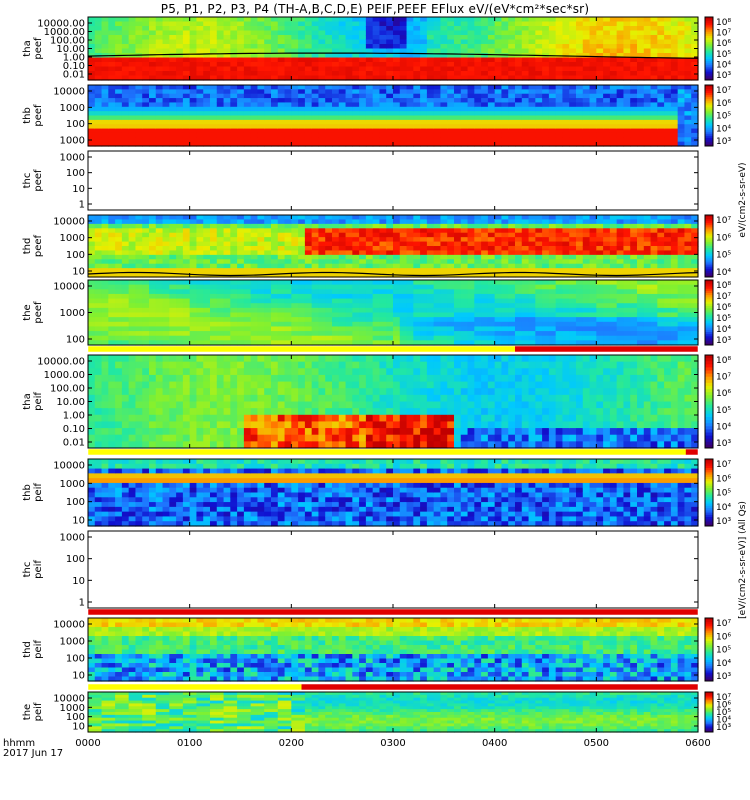 The image size is (750, 800). Describe the element at coordinates (376, 115) in the screenshot. I see `panel-thb-peef: 10000 1000 100 1000 thbpeef 10⁷ 10⁶ 10⁵ 10⁴ 10³` at that location.